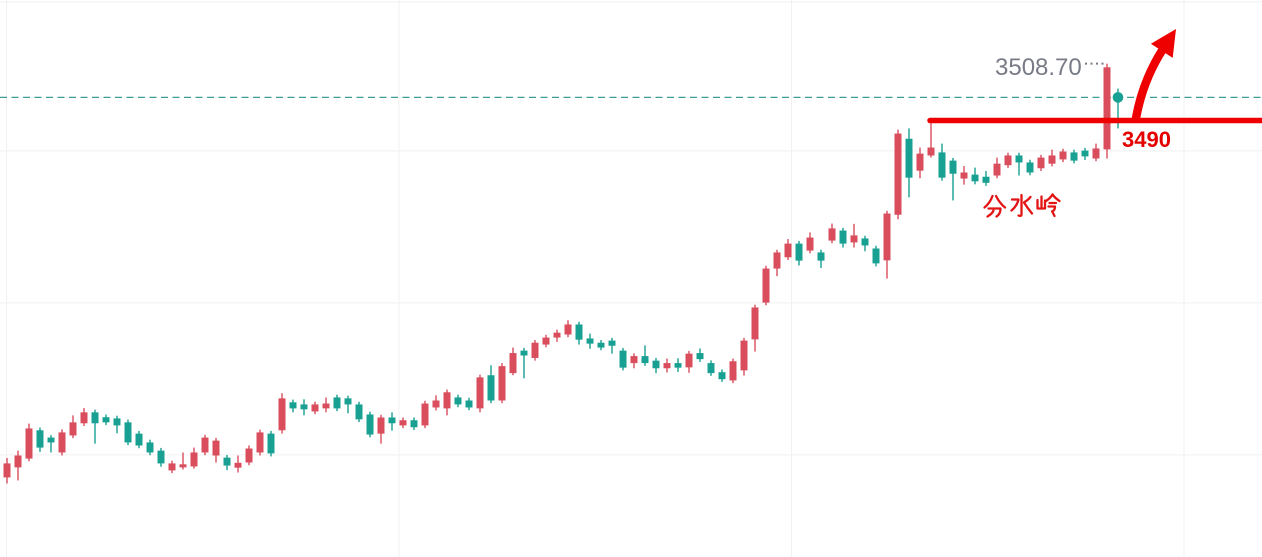 Image resolution: width=1262 pixels, height=557 pixels. I want to click on current-price-dot, so click(1118, 97).